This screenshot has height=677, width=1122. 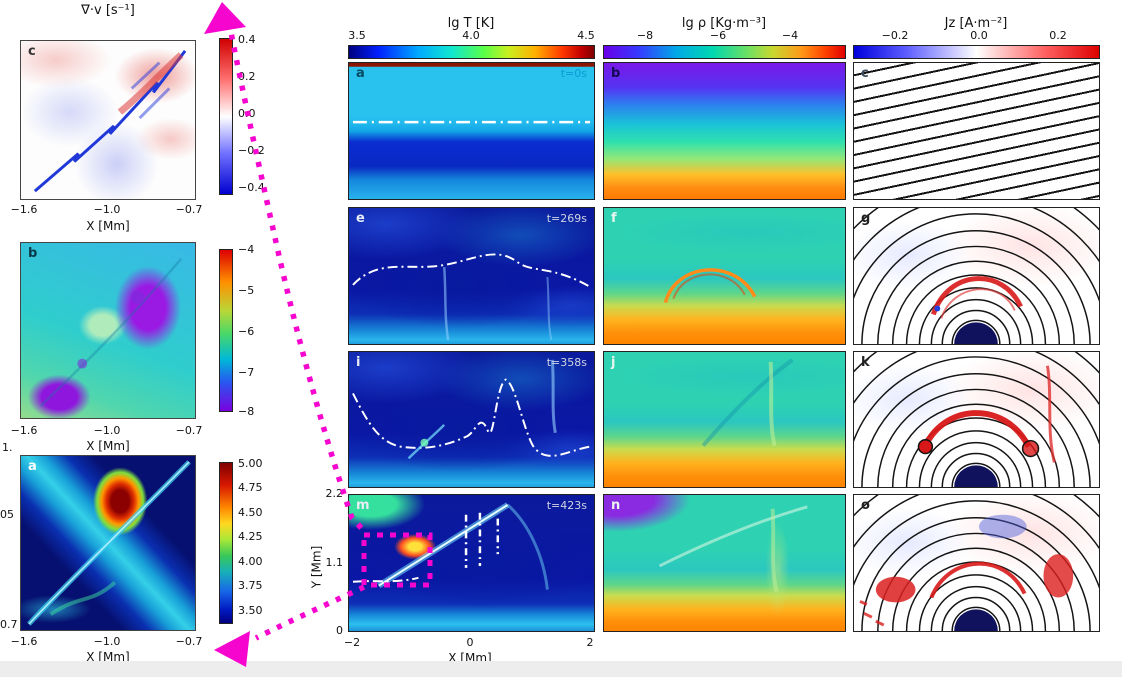 What do you see at coordinates (339, 630) in the screenshot?
I see `y-tick: 0` at bounding box center [339, 630].